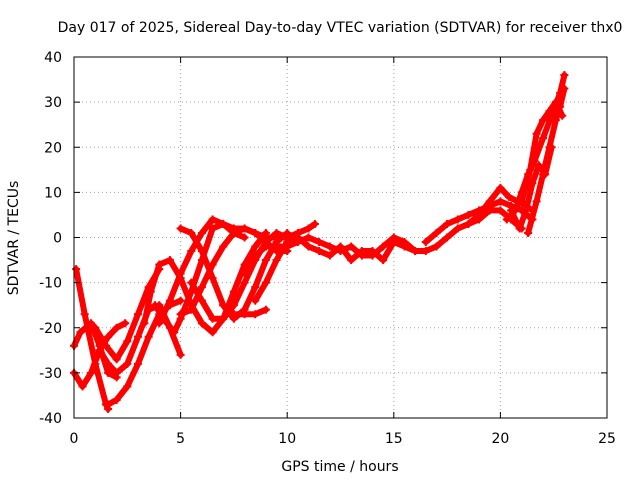 The image size is (640, 480). I want to click on x-tick-label: 25, so click(607, 439).